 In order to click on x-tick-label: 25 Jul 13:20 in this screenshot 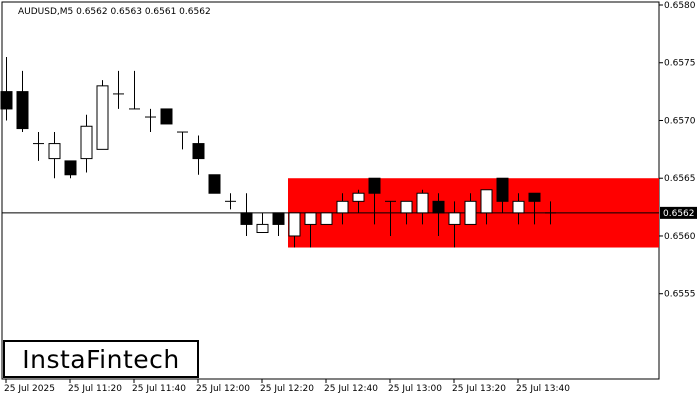, I will do `click(479, 389)`.